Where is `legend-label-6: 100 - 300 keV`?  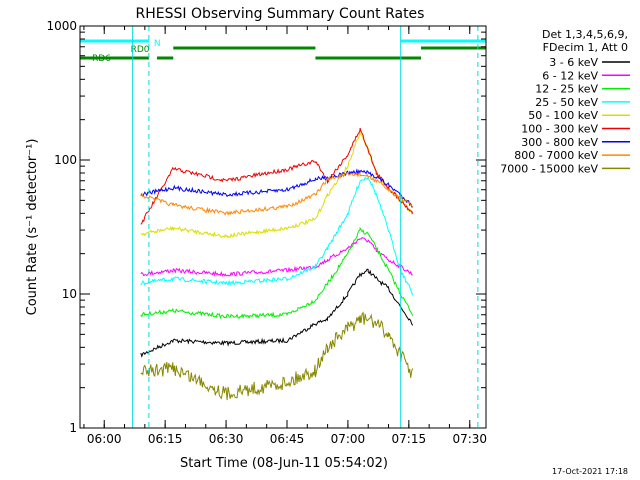
legend-label-6: 100 - 300 keV is located at coordinates (559, 129).